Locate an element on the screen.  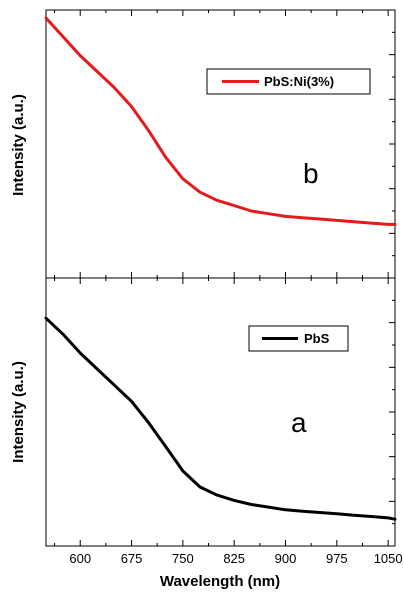
legend-bottom: PbS is located at coordinates (298, 338).